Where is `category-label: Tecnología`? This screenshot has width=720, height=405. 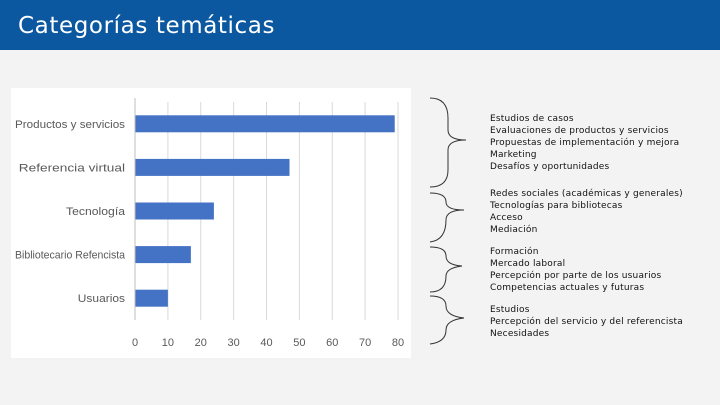 category-label: Tecnología is located at coordinates (96, 212).